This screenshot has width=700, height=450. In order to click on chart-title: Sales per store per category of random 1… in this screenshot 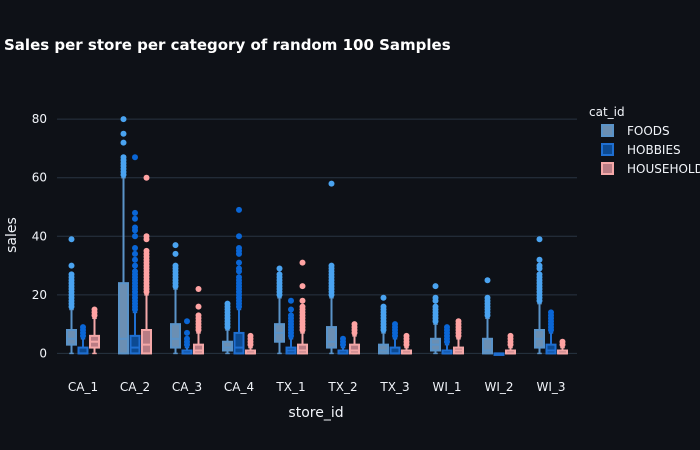, I will do `click(227, 45)`.